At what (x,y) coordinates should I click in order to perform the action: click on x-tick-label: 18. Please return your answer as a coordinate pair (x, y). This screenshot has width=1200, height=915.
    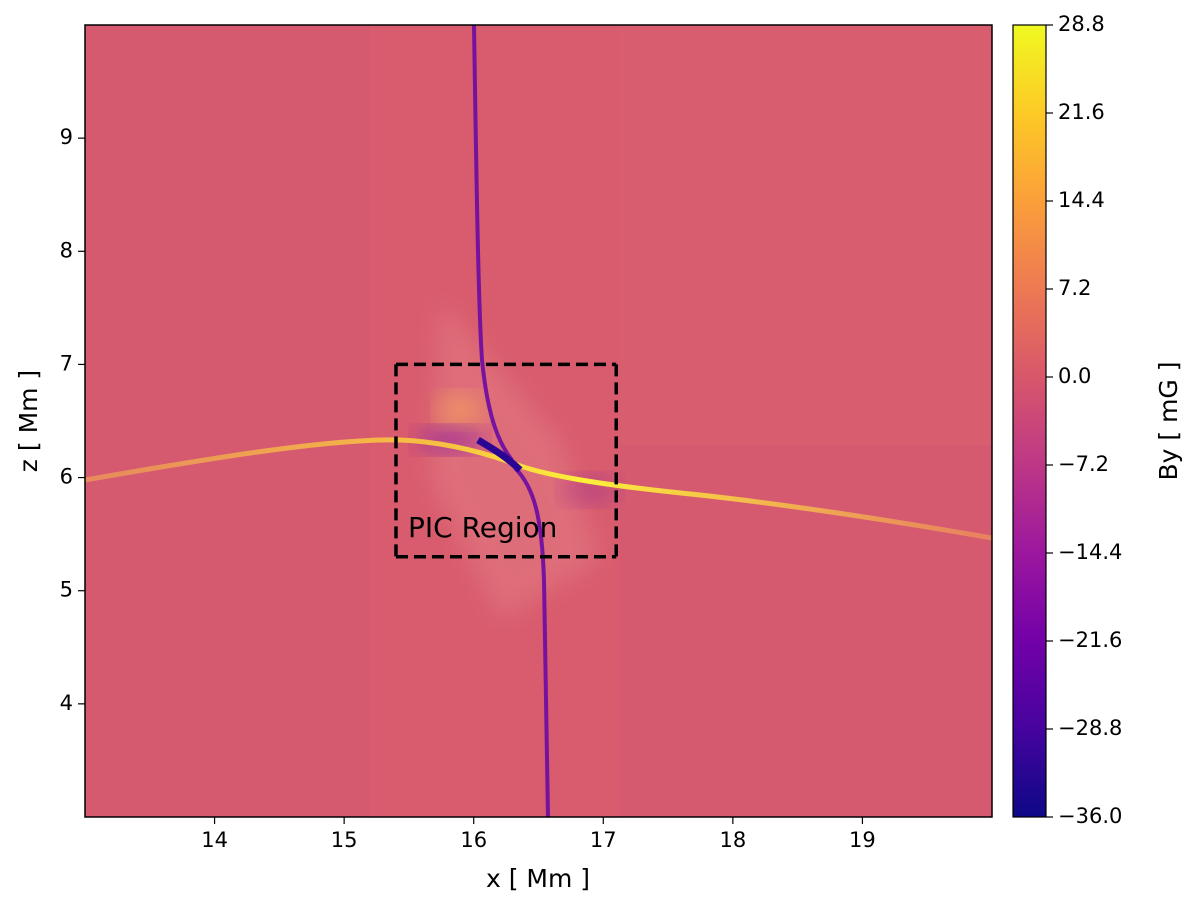
    Looking at the image, I should click on (732, 840).